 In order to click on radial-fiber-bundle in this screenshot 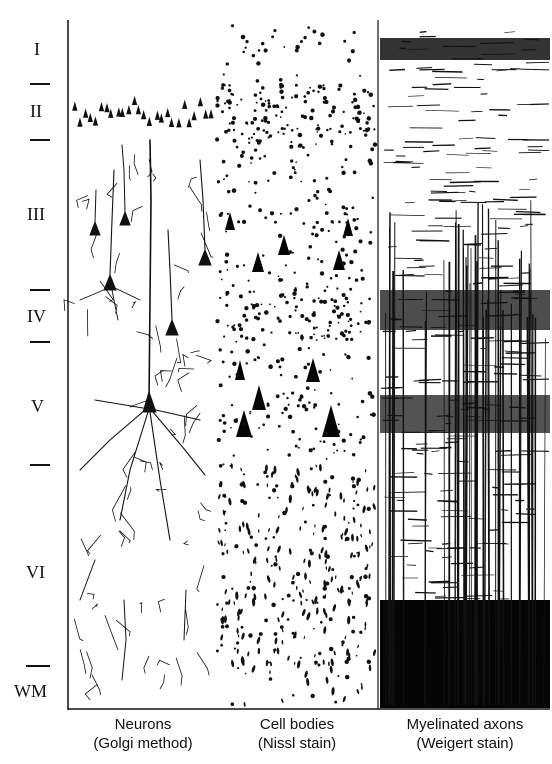, I will do `click(403, 488)`.